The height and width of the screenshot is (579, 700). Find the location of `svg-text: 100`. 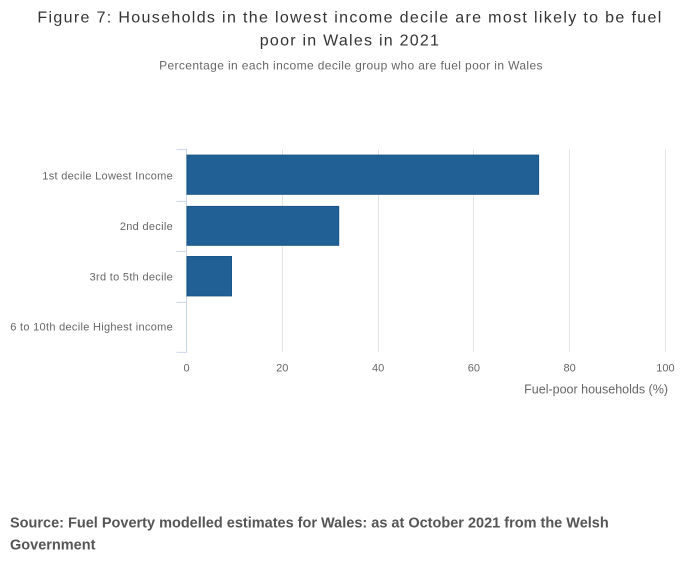

svg-text: 100 is located at coordinates (665, 369).